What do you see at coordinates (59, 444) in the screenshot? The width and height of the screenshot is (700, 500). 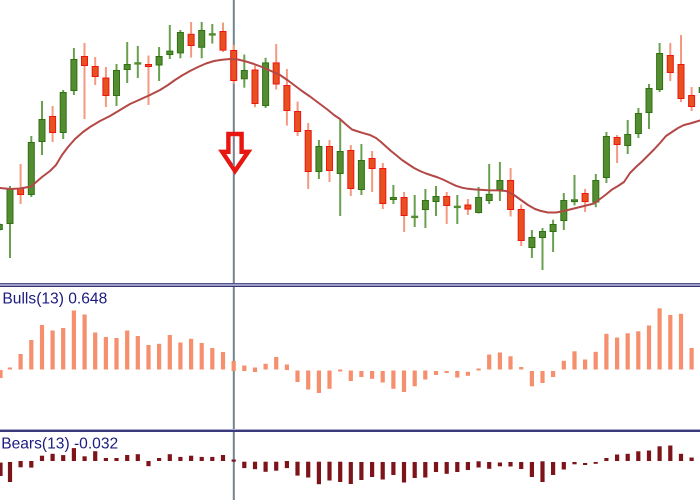 I see `svg-text: Bears(13) -0.032` at bounding box center [59, 444].